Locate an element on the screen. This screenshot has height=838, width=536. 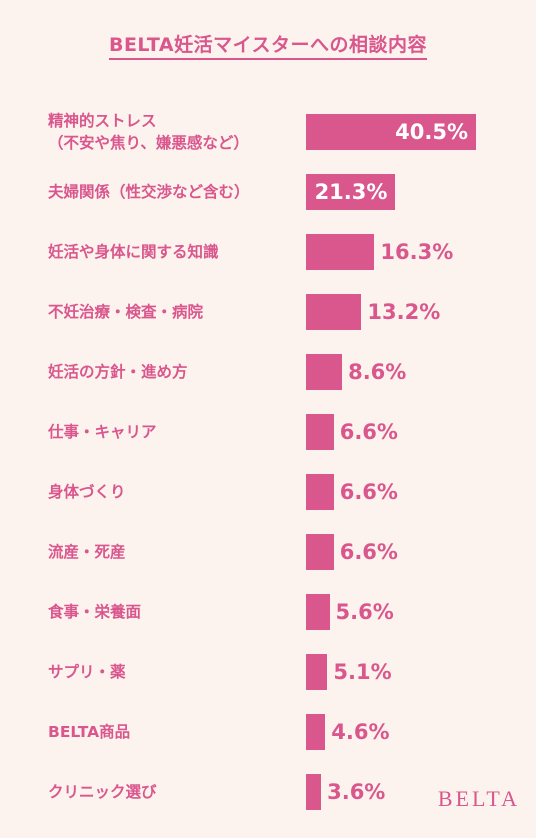
category-label: 妊活や身体に関する知識 is located at coordinates (175, 252).